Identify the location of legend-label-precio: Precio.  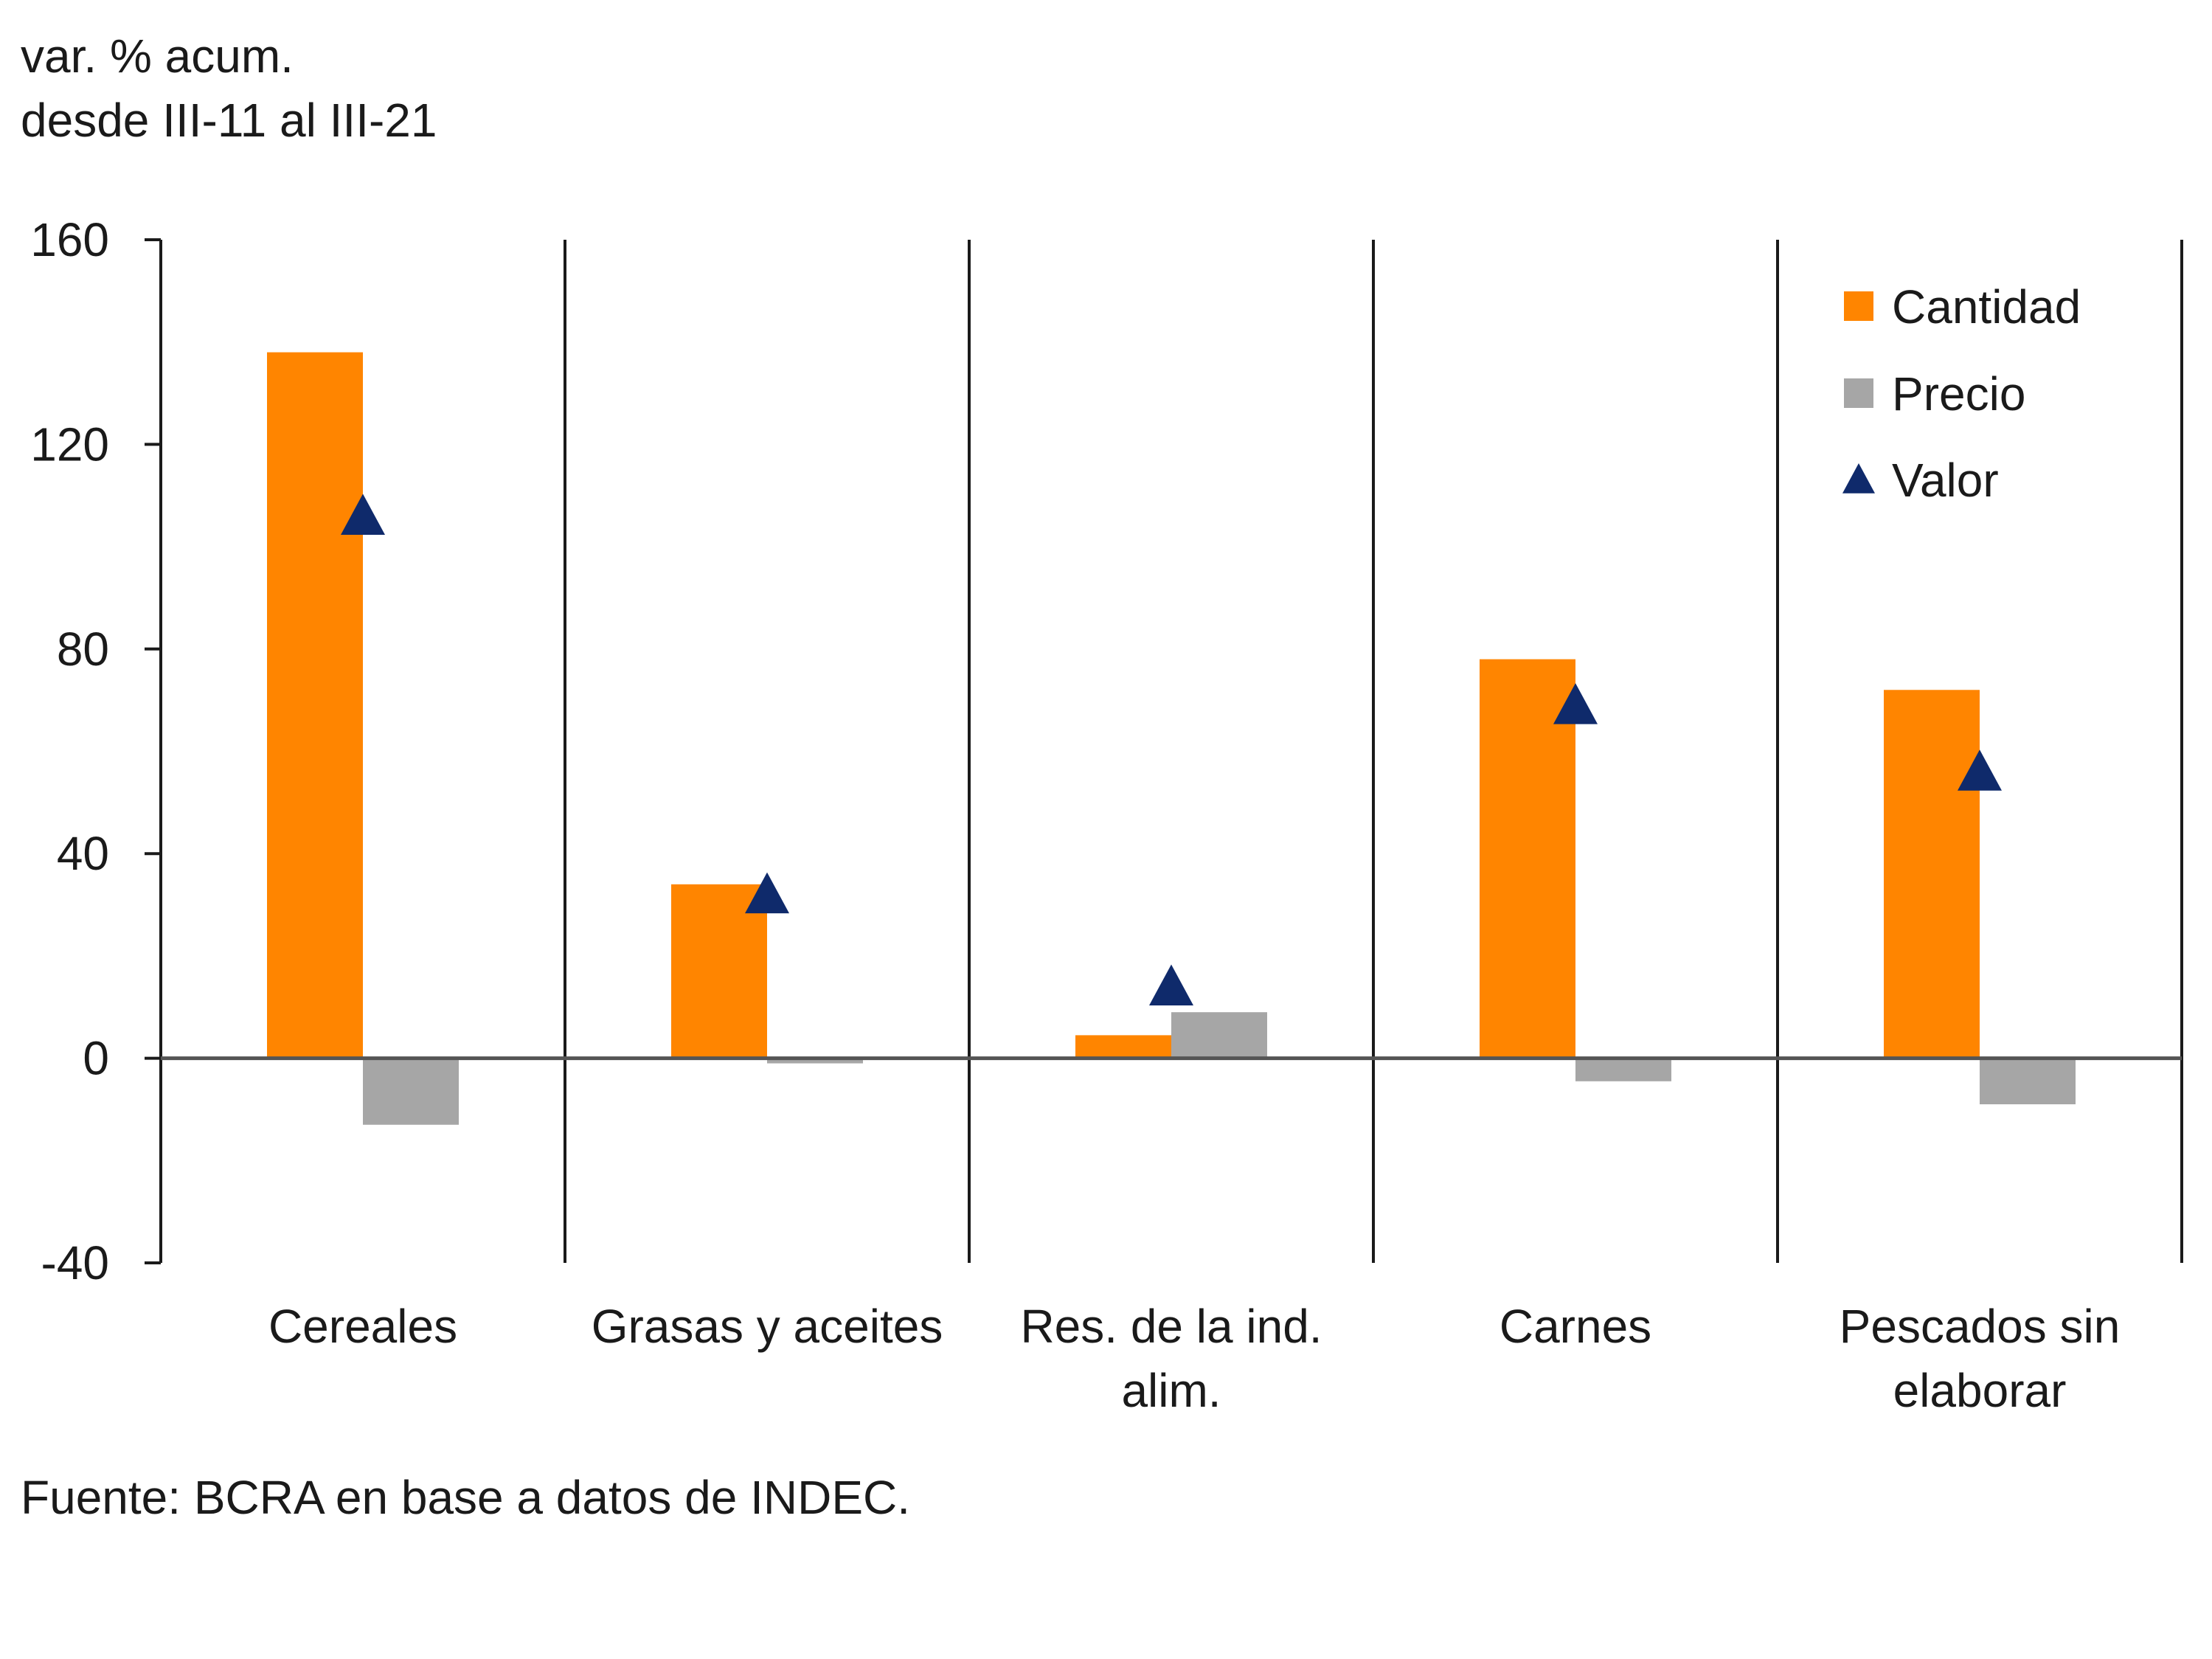
(1959, 394).